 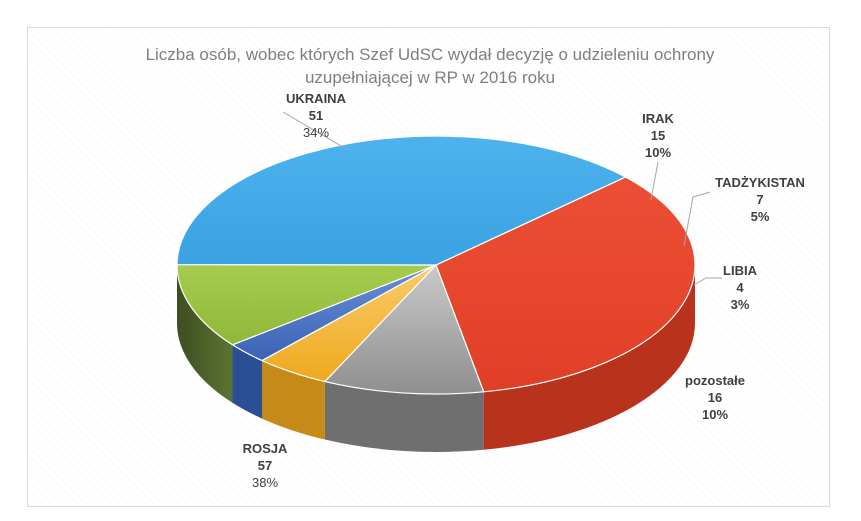 What do you see at coordinates (293, 400) in the screenshot?
I see `pie-side-tadżykistan` at bounding box center [293, 400].